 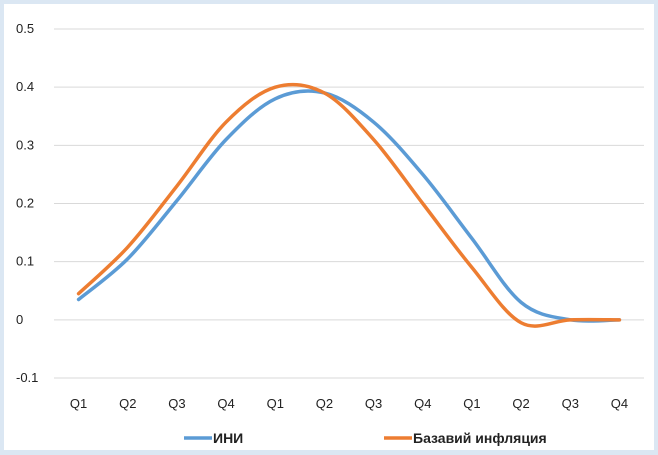 I want to click on y-tick-label: 0, so click(x=19, y=319).